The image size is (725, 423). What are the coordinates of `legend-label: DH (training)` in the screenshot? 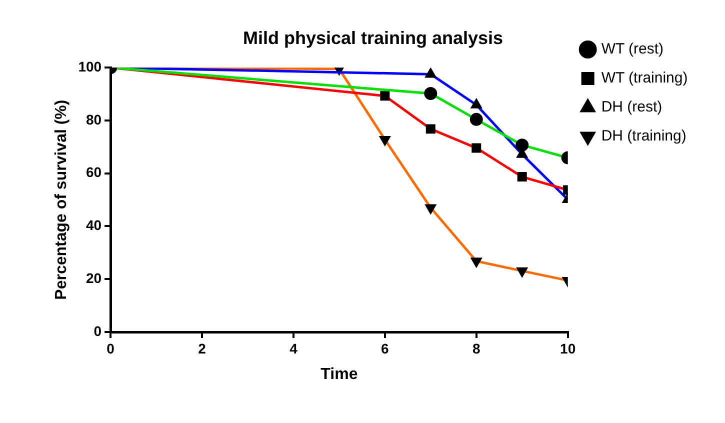 It's located at (643, 136).